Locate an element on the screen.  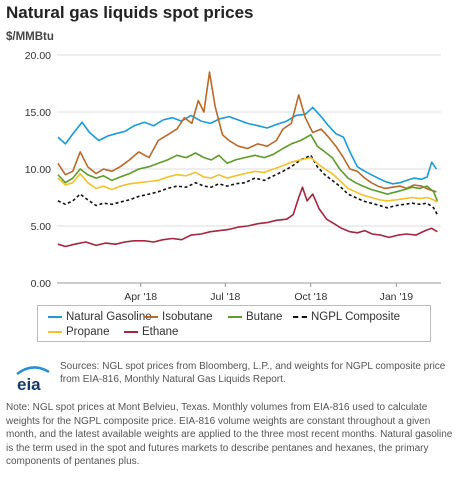
series-line-butane is located at coordinates (248, 168).